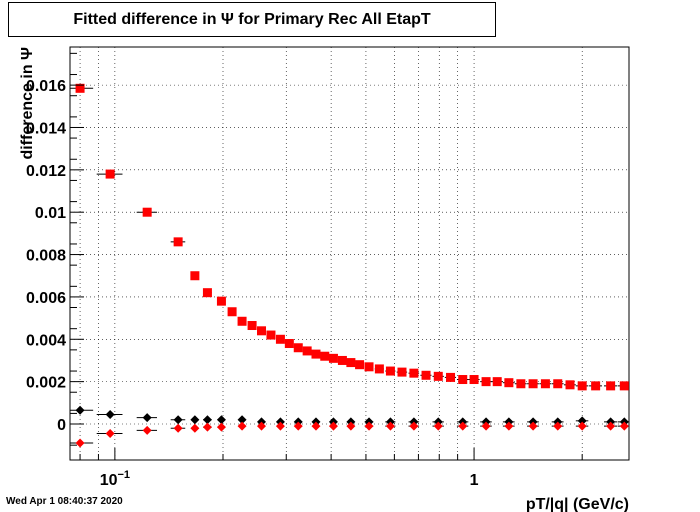 The width and height of the screenshot is (700, 512). Describe the element at coordinates (64, 501) in the screenshot. I see `timestamp-label: Wed Apr 1 08:40:37 2020` at that location.